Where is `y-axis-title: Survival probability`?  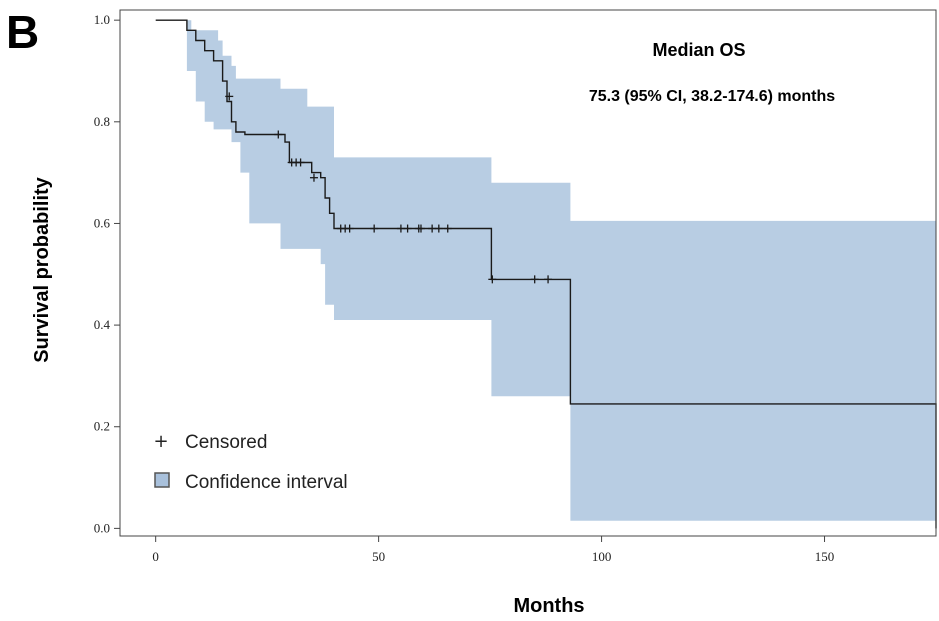 y-axis-title: Survival probability is located at coordinates (42, 269).